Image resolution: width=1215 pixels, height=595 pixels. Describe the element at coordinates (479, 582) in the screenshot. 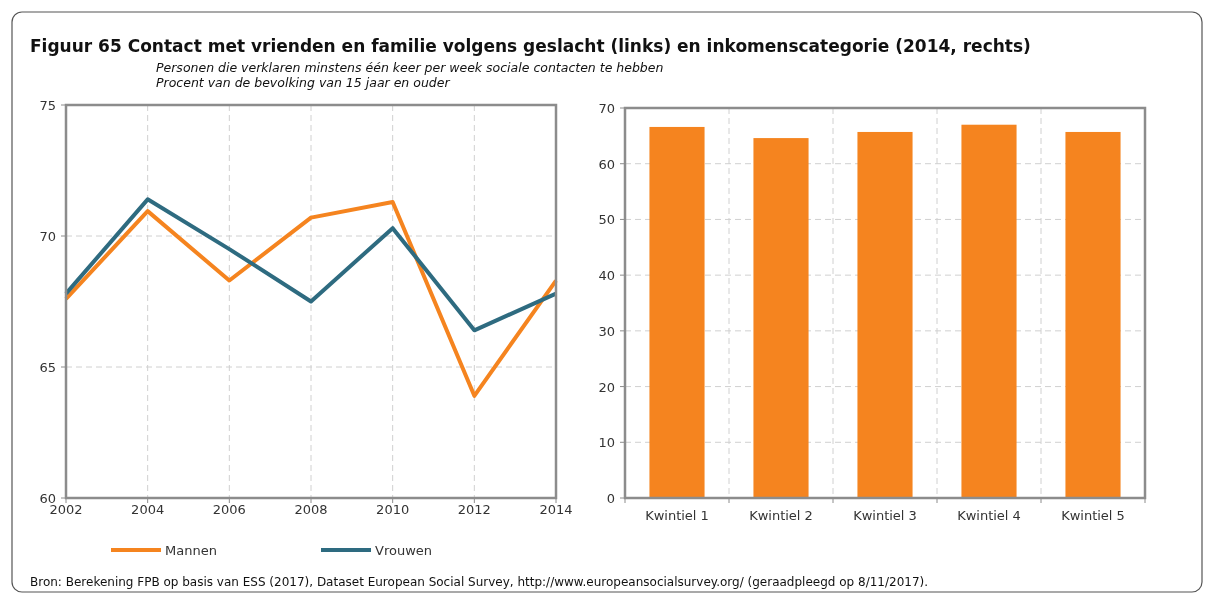

I see `text: Bron: Berekening FPB op basis van ESS (2017), Dataset European Social Survey, http://www.europeansocialsurvey.org/ (geraadpleegd op 8/11/2017).` at that location.